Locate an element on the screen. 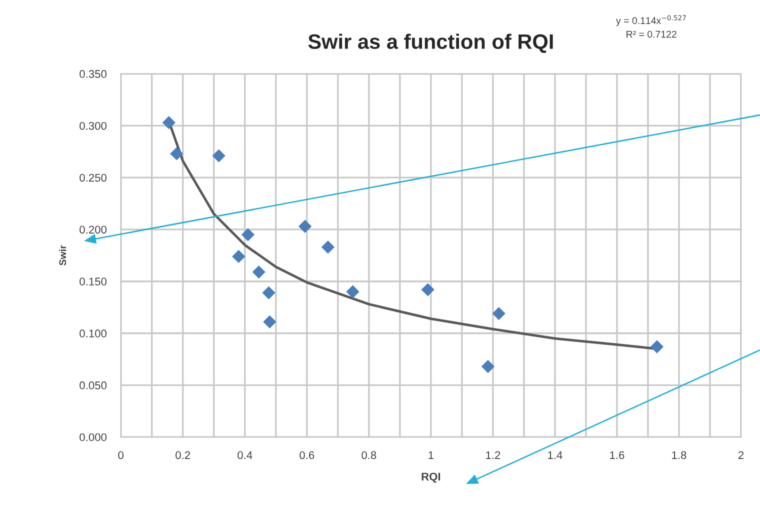 The height and width of the screenshot is (516, 760). y-tick-label: 0.100 is located at coordinates (93, 334).